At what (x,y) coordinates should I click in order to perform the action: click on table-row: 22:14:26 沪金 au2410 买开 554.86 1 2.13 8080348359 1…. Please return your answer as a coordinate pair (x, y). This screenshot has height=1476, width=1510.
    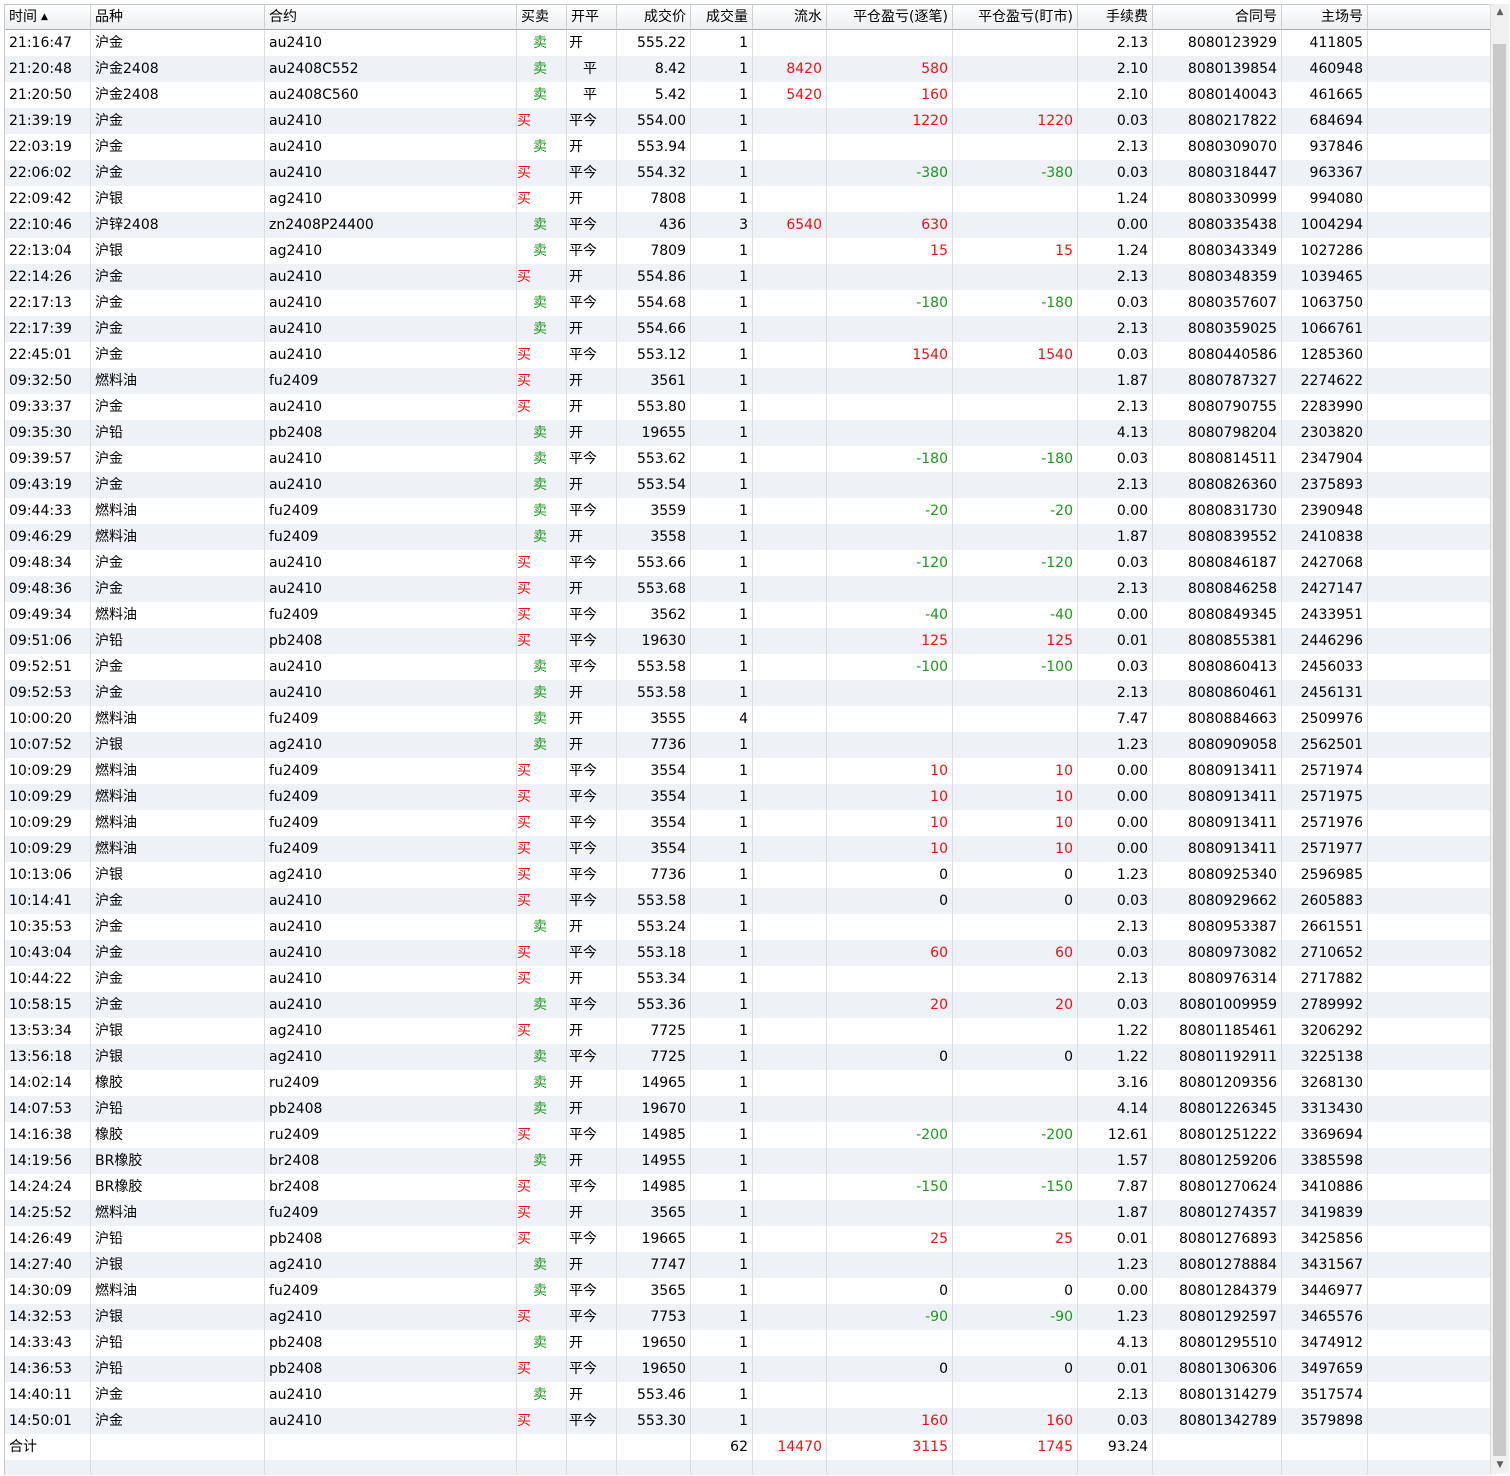
    Looking at the image, I should click on (748, 277).